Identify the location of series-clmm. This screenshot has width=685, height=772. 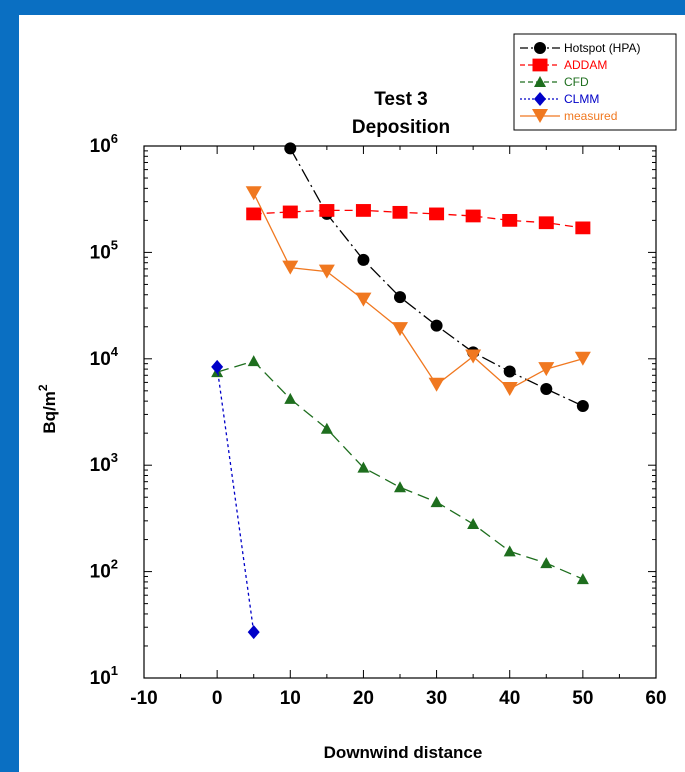
(235, 499).